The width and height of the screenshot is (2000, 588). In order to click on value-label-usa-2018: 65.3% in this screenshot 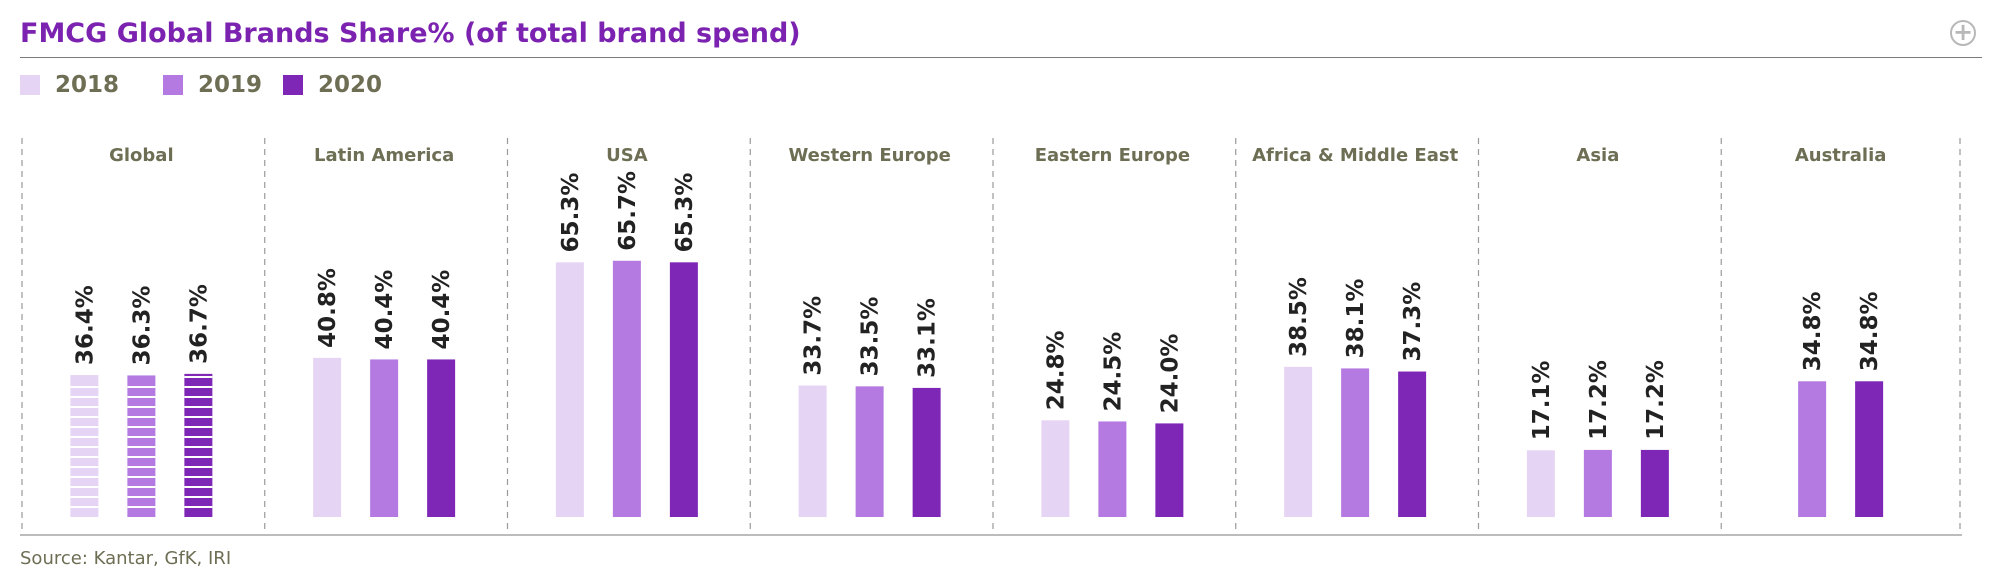, I will do `click(571, 213)`.